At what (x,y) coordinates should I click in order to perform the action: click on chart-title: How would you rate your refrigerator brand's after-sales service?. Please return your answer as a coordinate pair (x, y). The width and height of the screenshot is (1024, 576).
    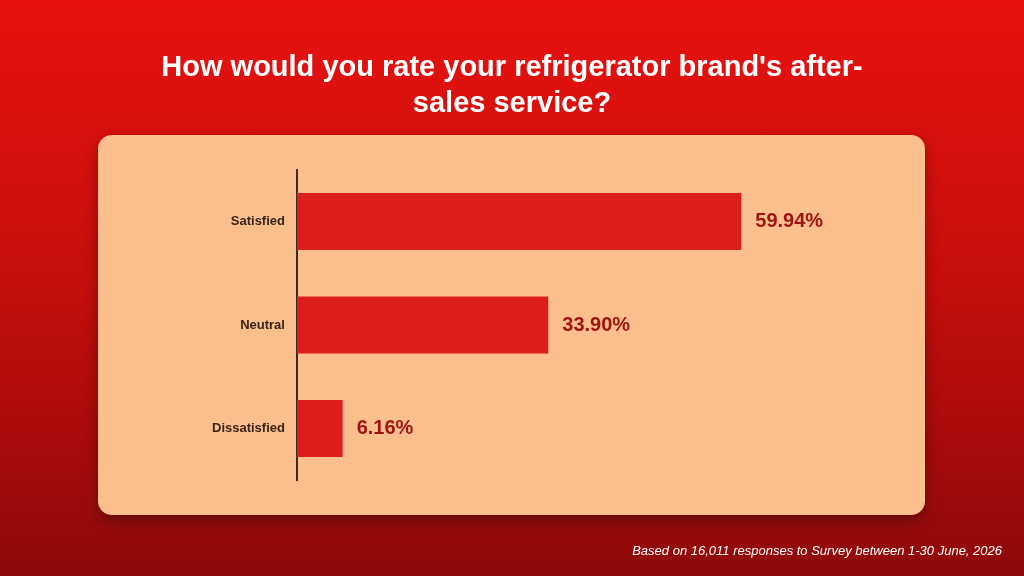
    Looking at the image, I should click on (512, 84).